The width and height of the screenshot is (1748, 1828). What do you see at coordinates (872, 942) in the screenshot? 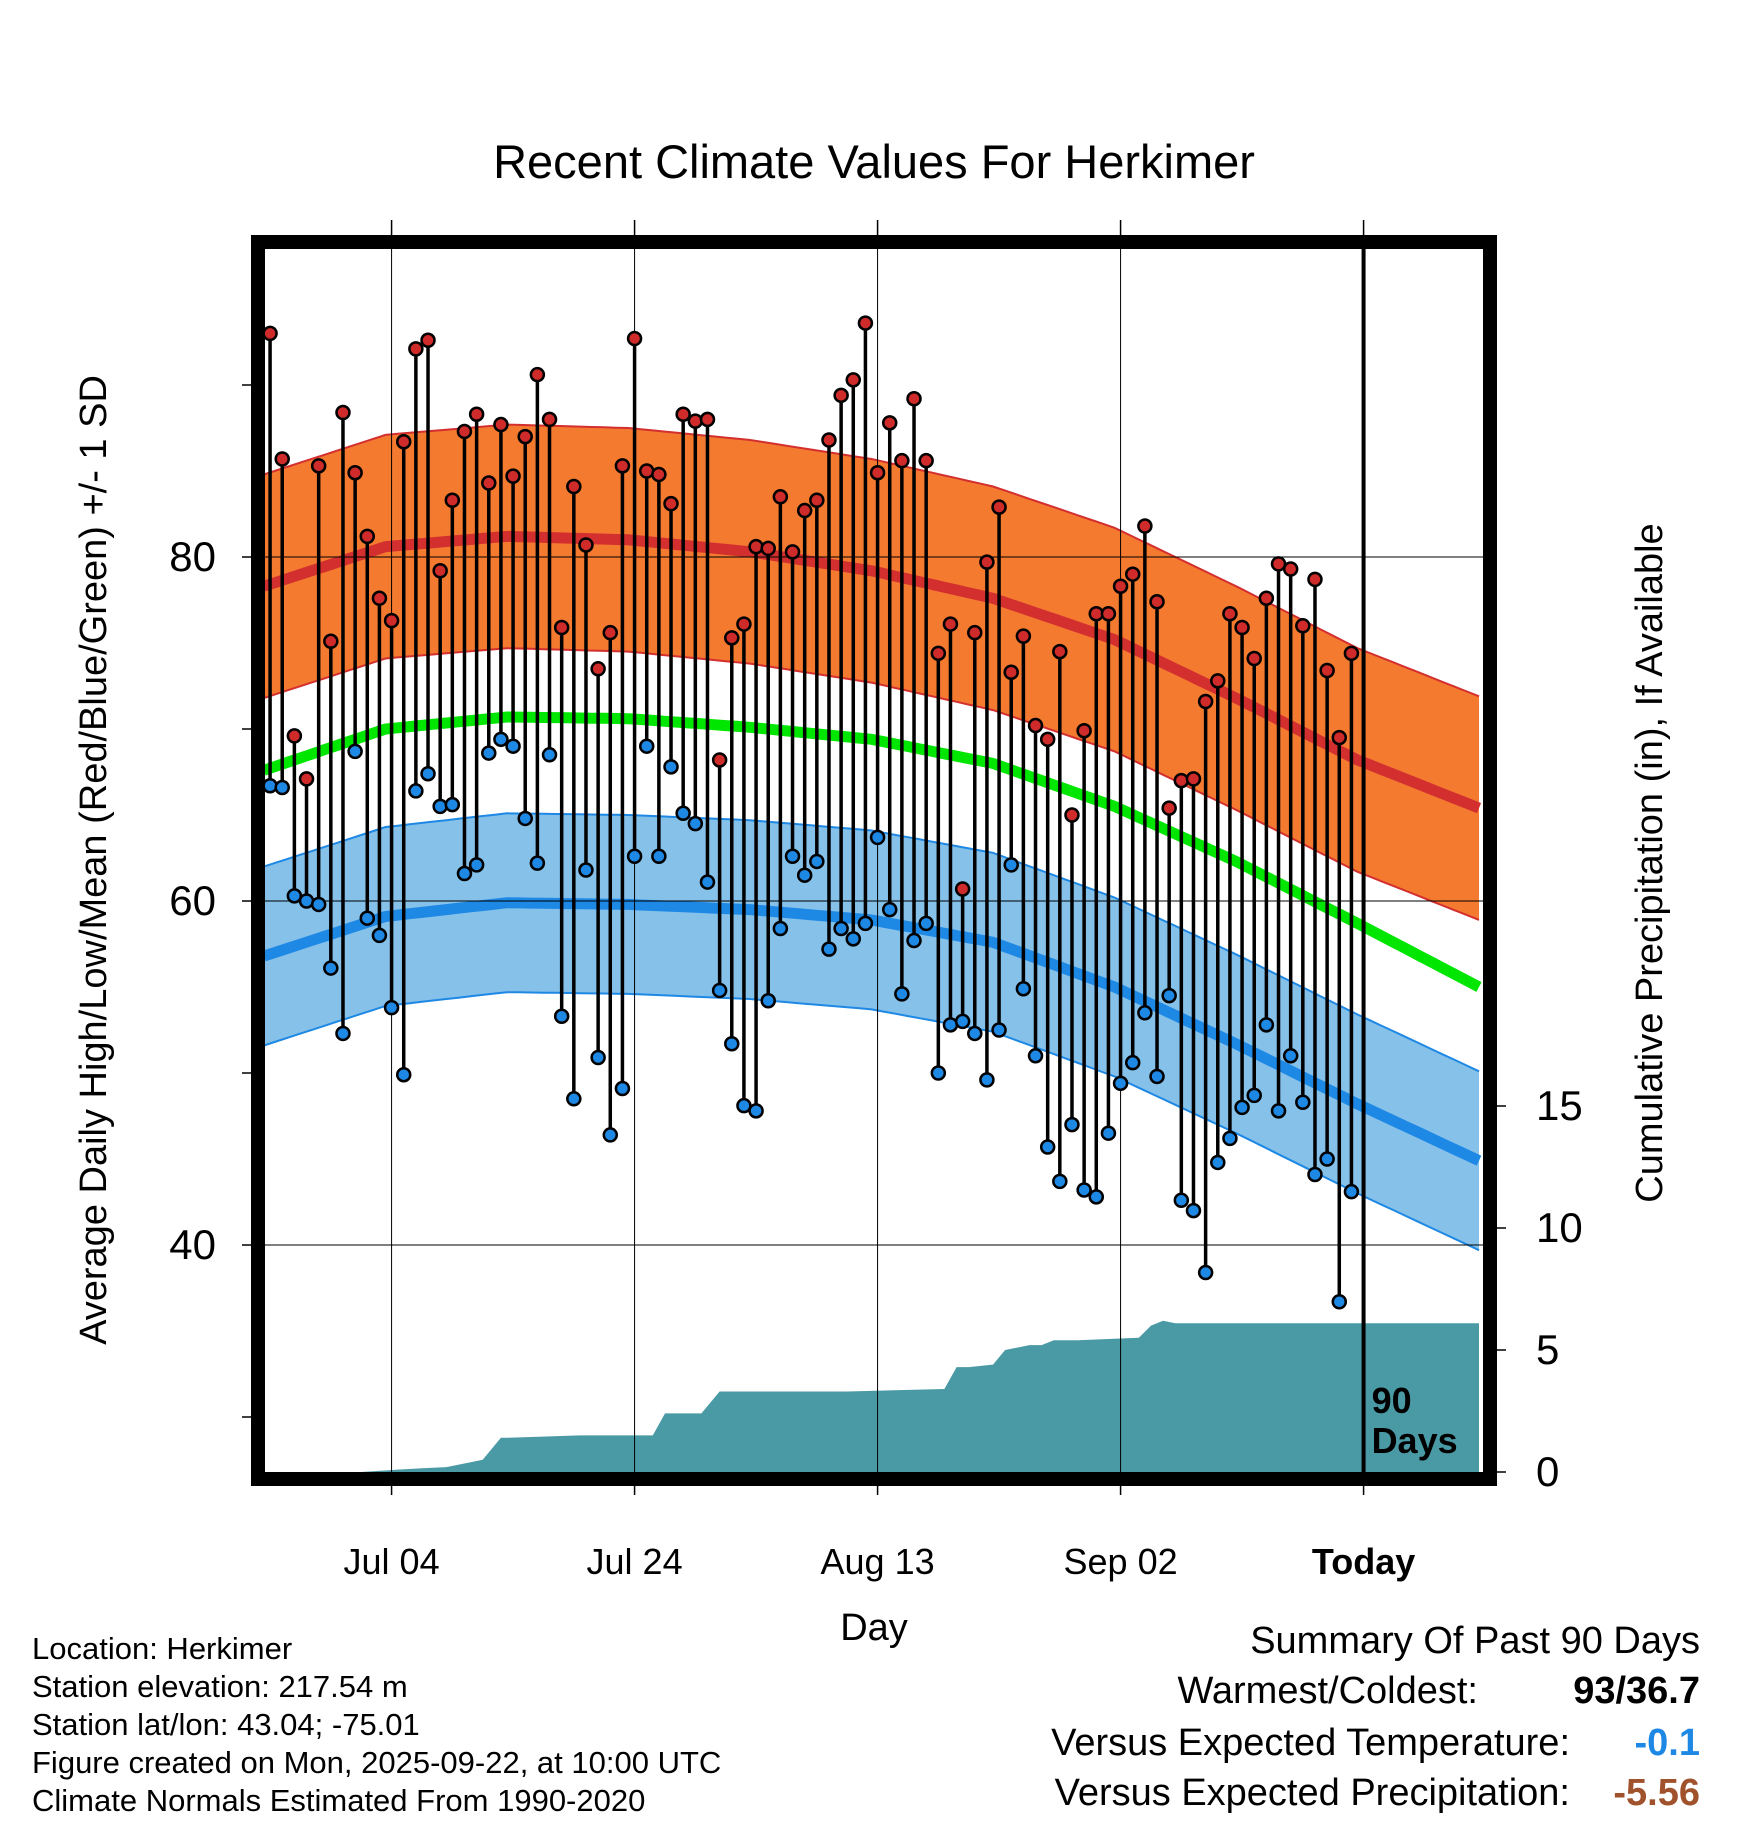
I see `low-band-upper-edge` at bounding box center [872, 942].